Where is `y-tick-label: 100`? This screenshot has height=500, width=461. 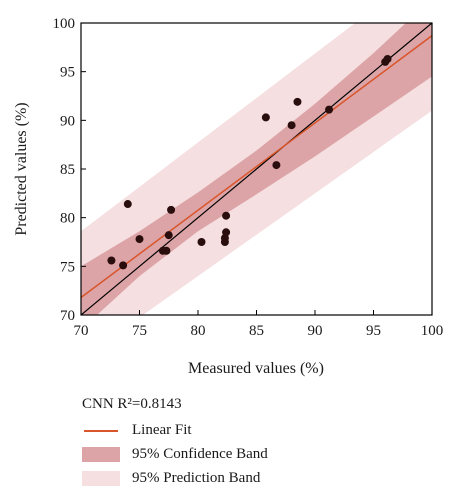
y-tick-label: 100 is located at coordinates (64, 24).